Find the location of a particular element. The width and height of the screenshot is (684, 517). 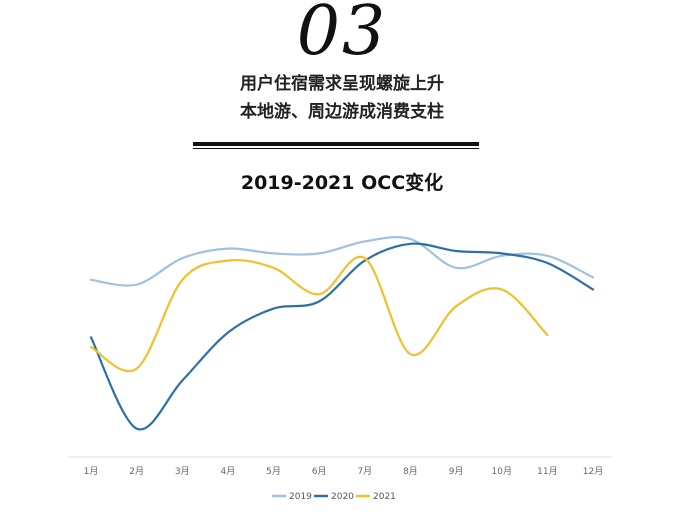

x-tick-label: 2月 is located at coordinates (136, 471).